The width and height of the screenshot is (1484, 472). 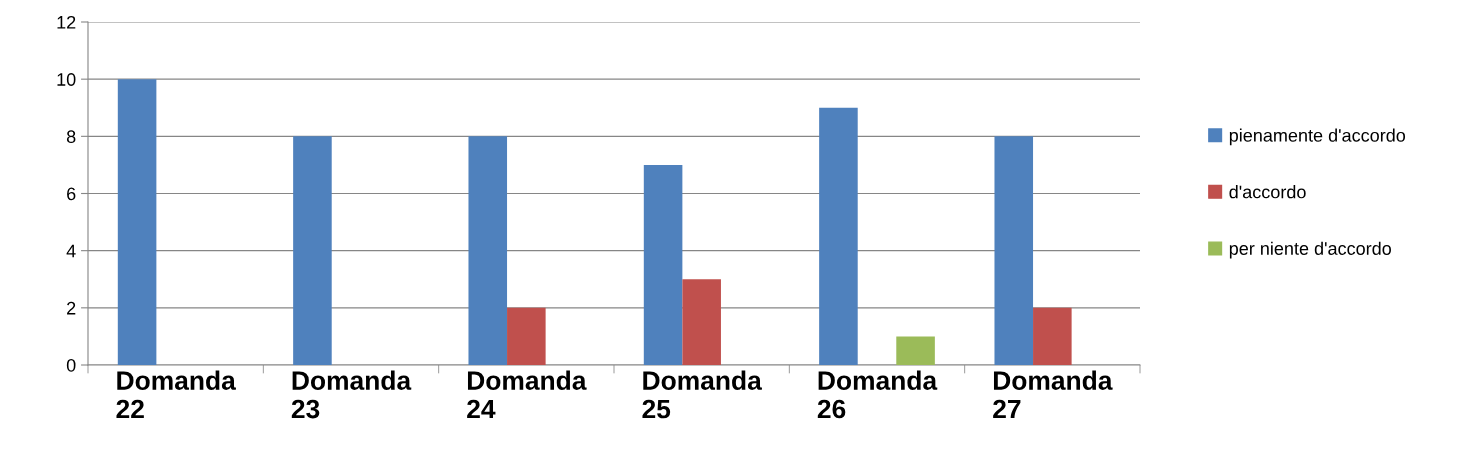 I want to click on x-tick-label: Domanda 24, so click(x=527, y=394).